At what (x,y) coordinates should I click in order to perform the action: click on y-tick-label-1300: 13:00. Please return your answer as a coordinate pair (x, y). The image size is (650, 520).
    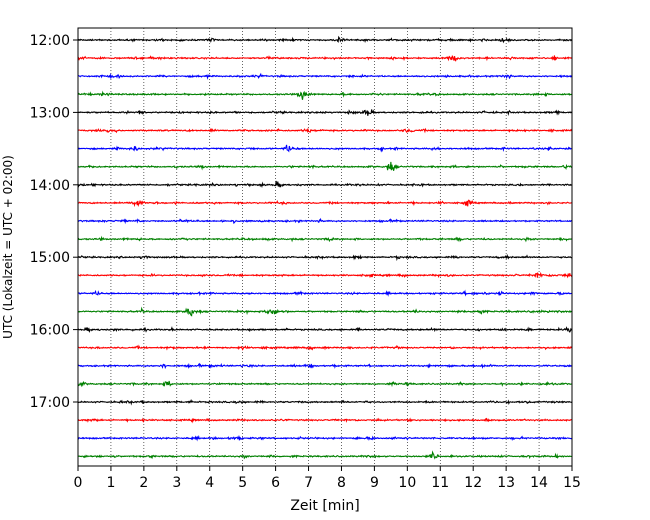
    Looking at the image, I should click on (50, 113).